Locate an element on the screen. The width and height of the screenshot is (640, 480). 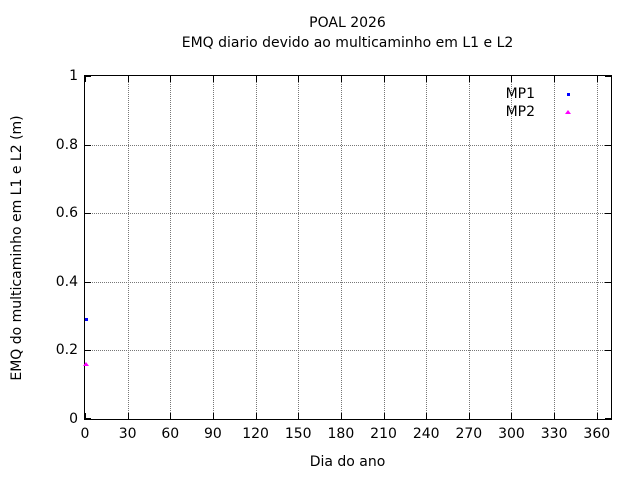
x-tick-label: 360 is located at coordinates (597, 434).